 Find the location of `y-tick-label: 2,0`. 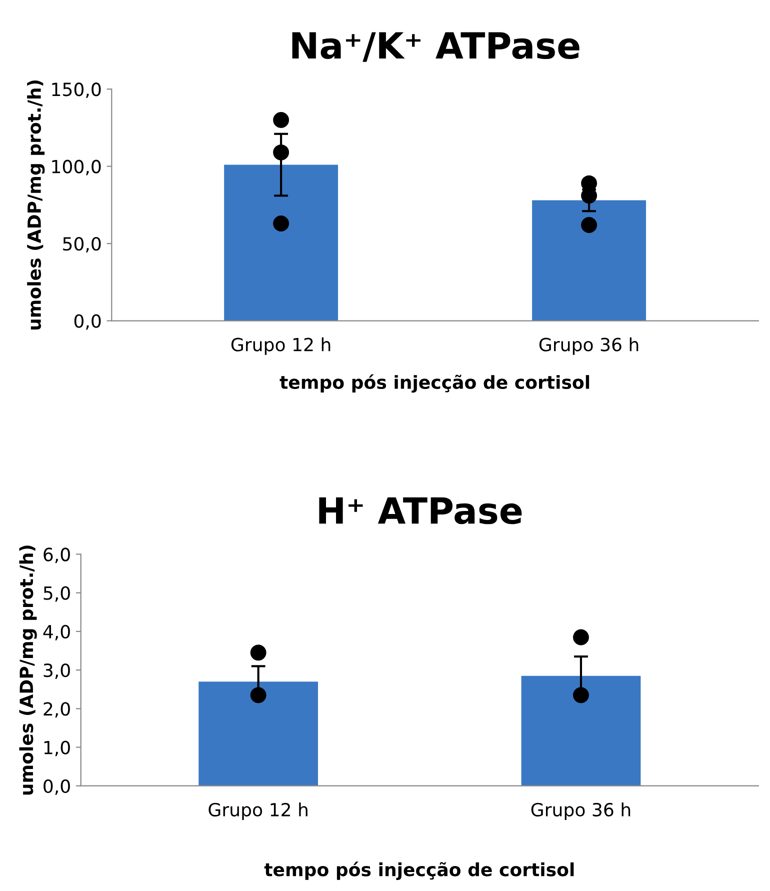

y-tick-label: 2,0 is located at coordinates (57, 710).